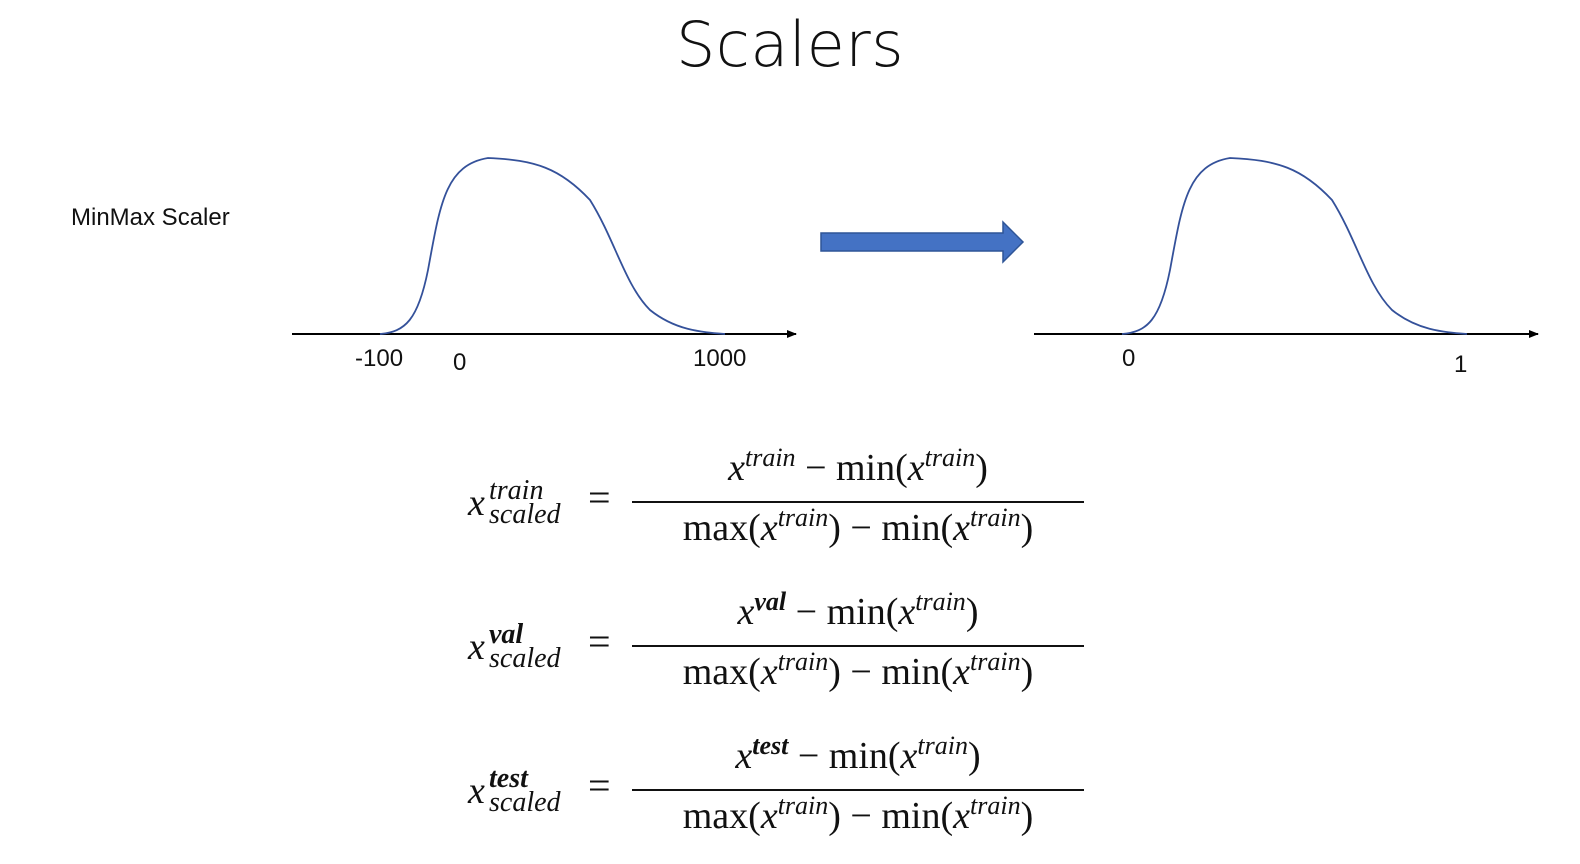  Describe the element at coordinates (790, 44) in the screenshot. I see `slide-title: Scalers` at that location.